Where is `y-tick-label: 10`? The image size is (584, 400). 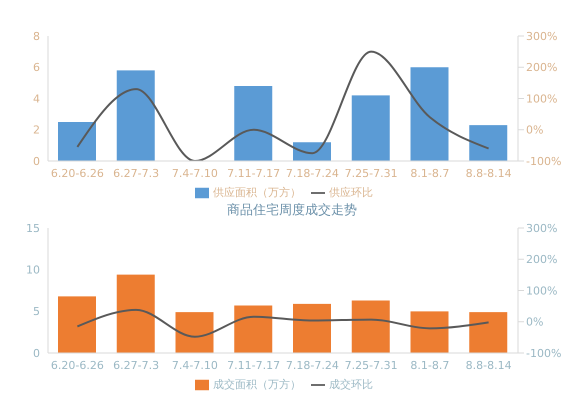 y-tick-label: 10 is located at coordinates (33, 270).